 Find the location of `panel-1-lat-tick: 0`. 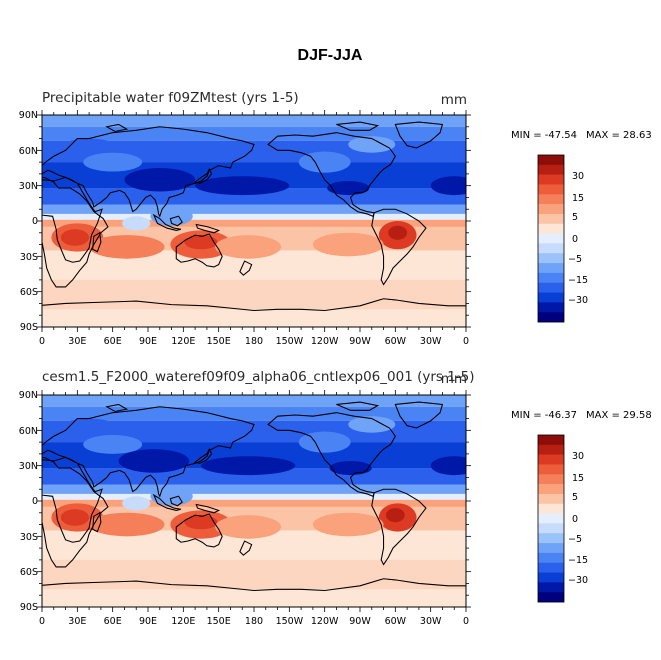

panel-1-lat-tick: 0 is located at coordinates (35, 221).